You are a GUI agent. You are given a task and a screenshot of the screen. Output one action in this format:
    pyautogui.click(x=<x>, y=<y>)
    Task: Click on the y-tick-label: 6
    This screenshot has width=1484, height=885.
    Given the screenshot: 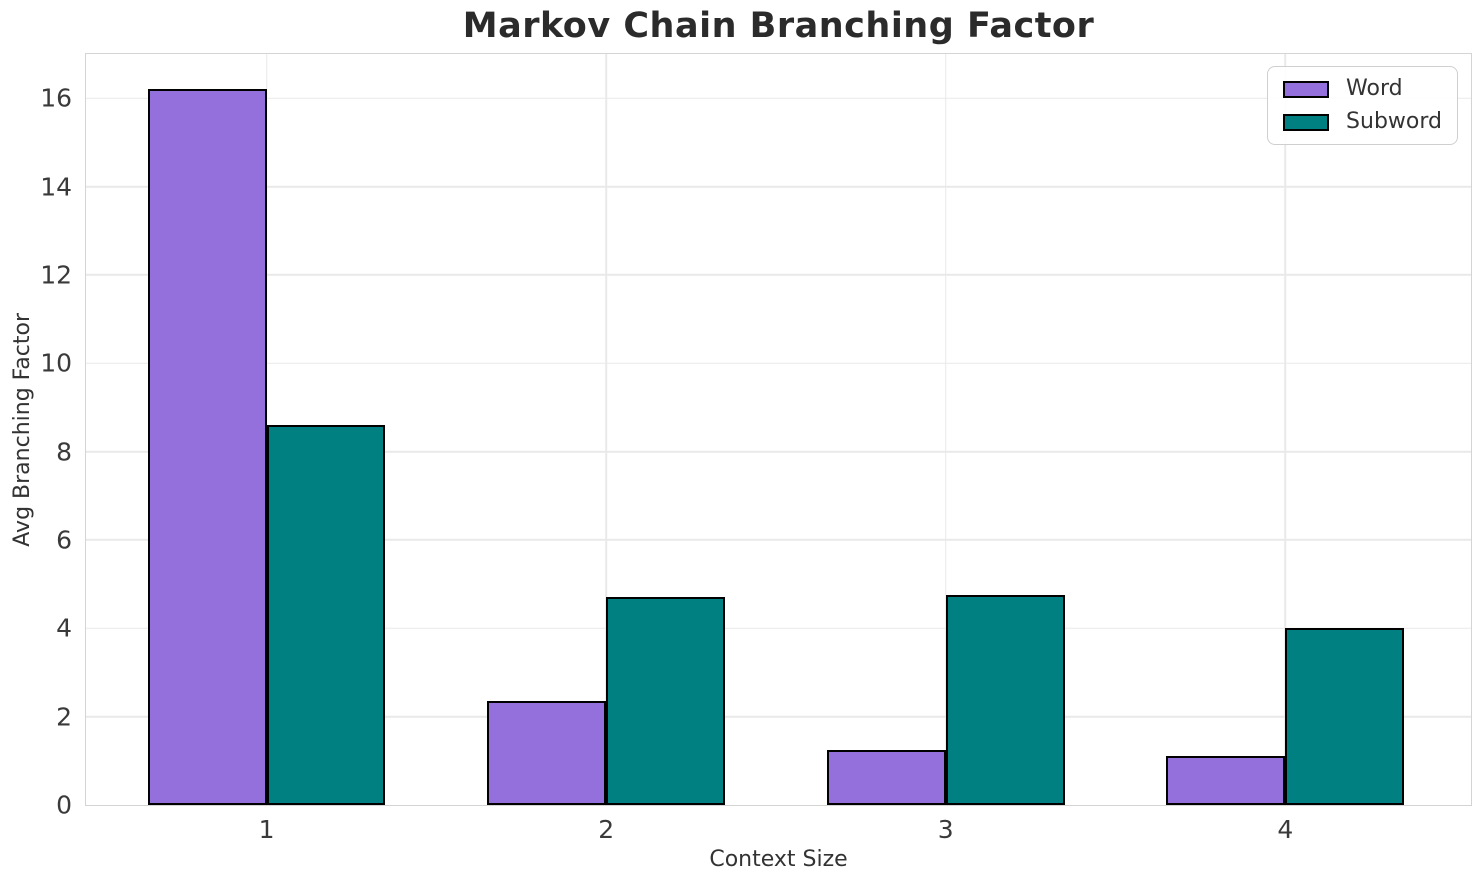 What is the action you would take?
    pyautogui.click(x=64, y=540)
    